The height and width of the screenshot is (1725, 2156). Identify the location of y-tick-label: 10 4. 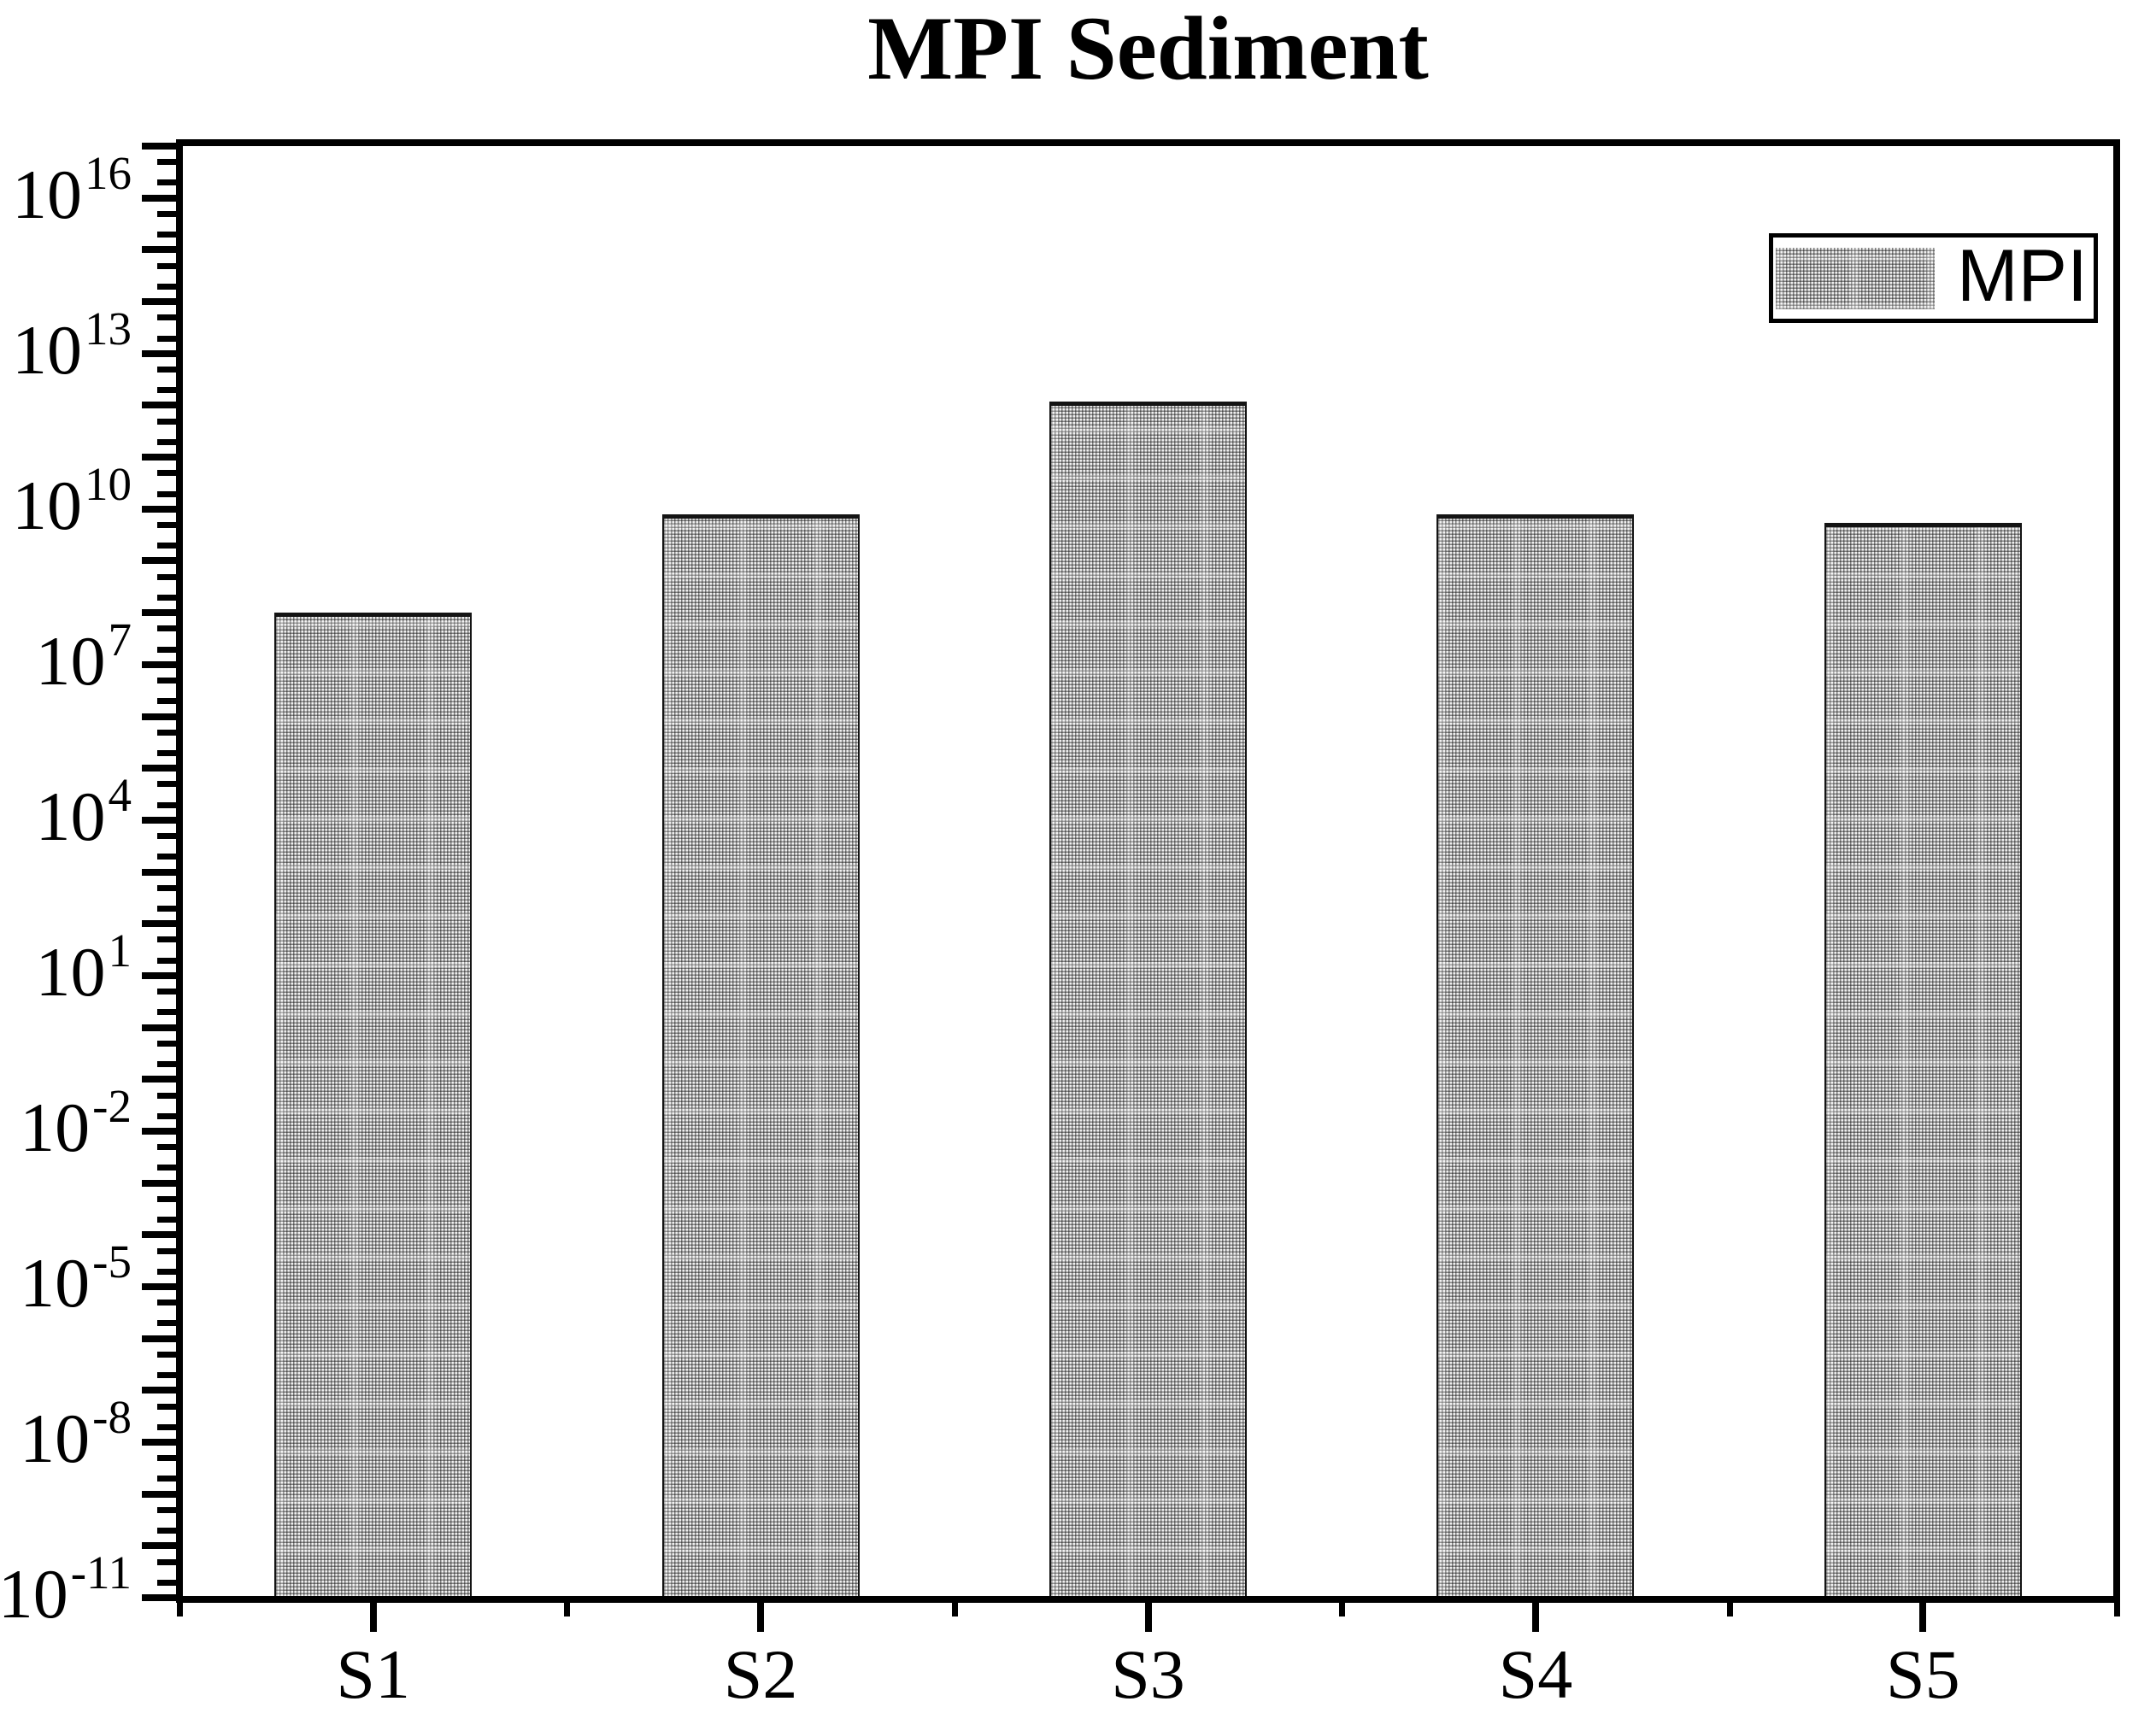
(83, 813).